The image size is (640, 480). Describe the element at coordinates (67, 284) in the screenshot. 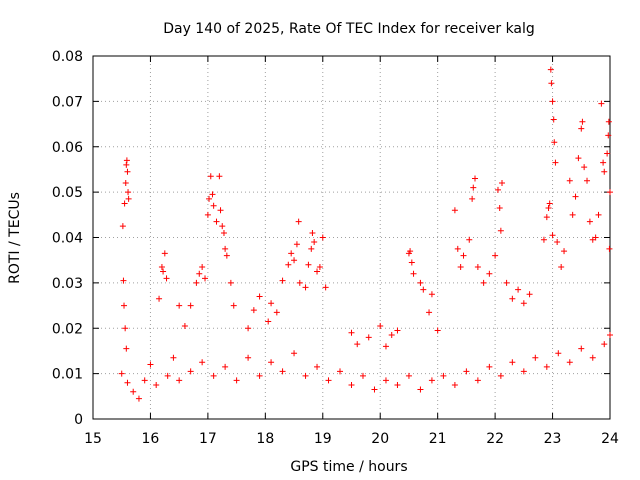

I see `y-tick-label: 0.03` at that location.